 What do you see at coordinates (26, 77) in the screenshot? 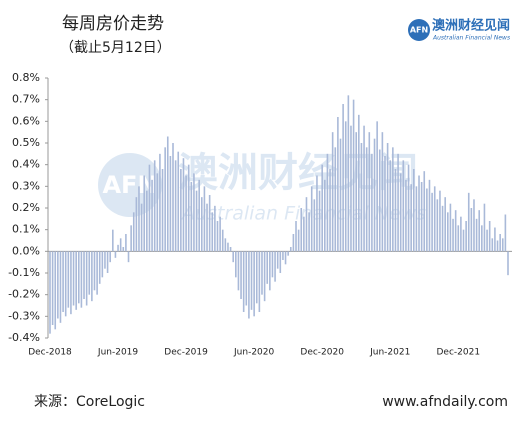
I see `y-tick-label: 0.8%` at bounding box center [26, 77].